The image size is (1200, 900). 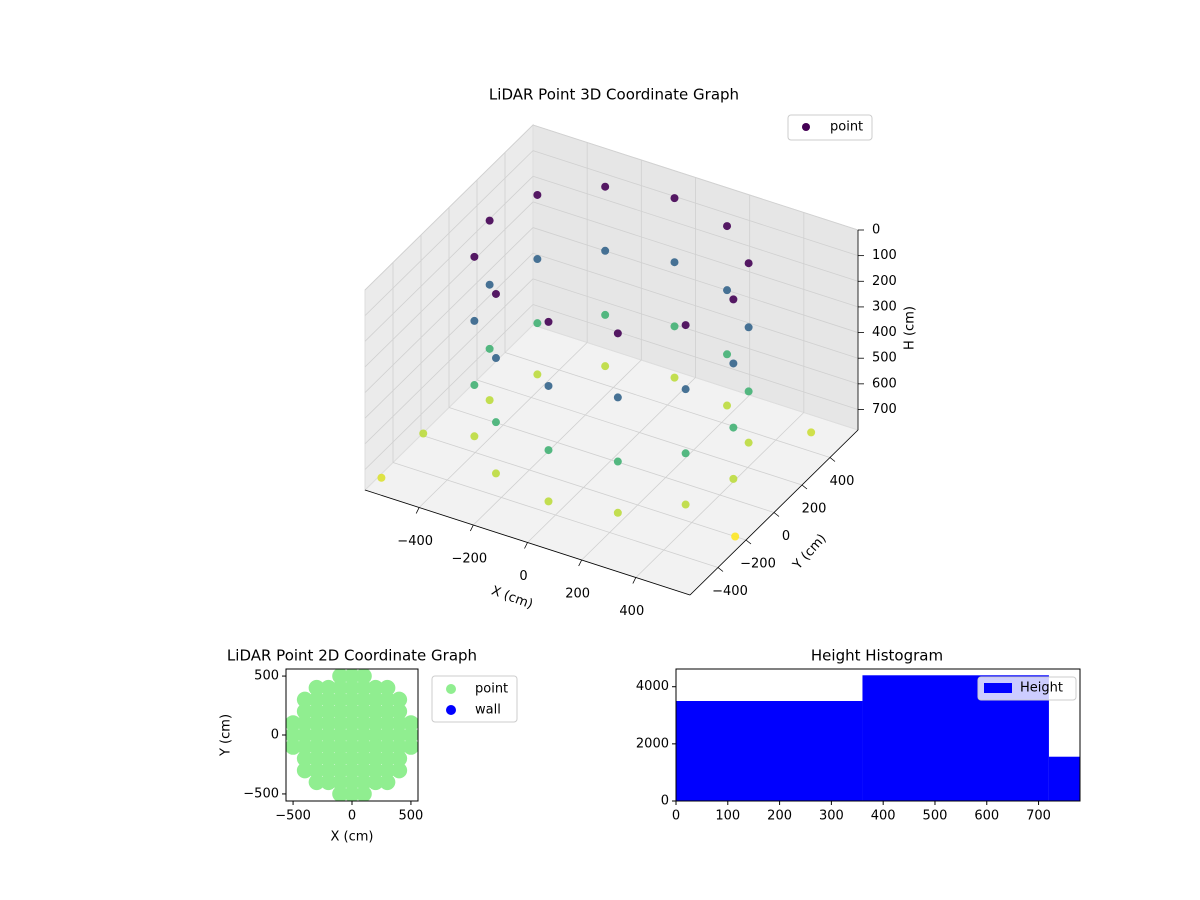 I want to click on plot-points, so click(x=352, y=735).